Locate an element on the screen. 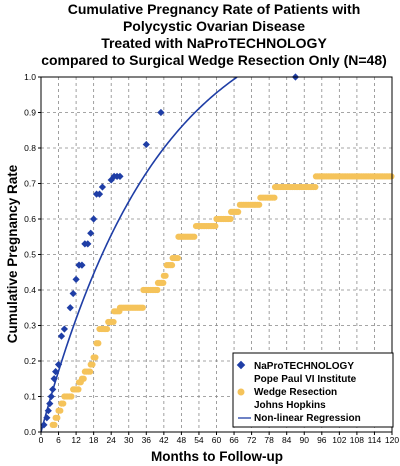 Image resolution: width=400 pixels, height=466 pixels. y-tick-label: 0.5 is located at coordinates (30, 255).